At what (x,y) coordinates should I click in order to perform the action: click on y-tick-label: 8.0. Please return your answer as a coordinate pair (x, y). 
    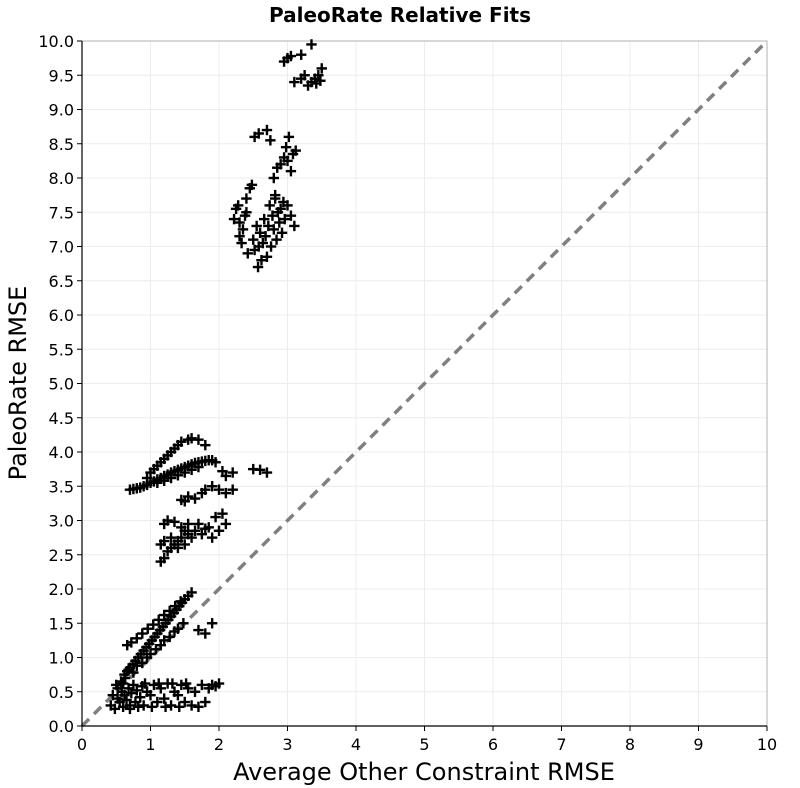
    Looking at the image, I should click on (61, 178).